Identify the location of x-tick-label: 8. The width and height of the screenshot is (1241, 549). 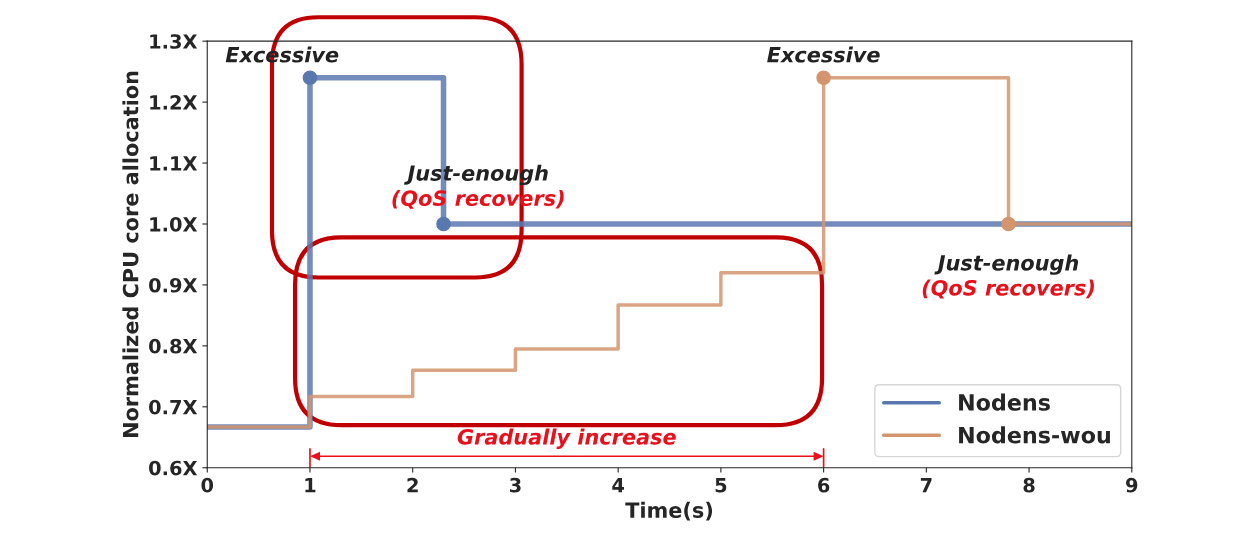
(1029, 485).